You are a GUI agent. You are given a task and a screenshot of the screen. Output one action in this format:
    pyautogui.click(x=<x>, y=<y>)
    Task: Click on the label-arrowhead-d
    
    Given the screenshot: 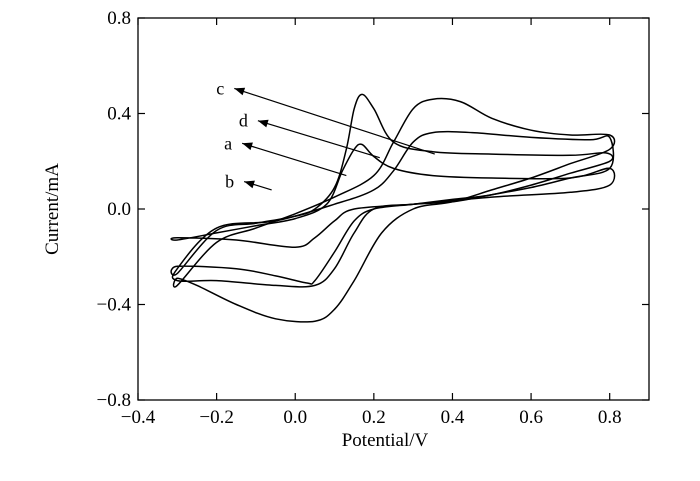 What is the action you would take?
    pyautogui.click(x=263, y=123)
    